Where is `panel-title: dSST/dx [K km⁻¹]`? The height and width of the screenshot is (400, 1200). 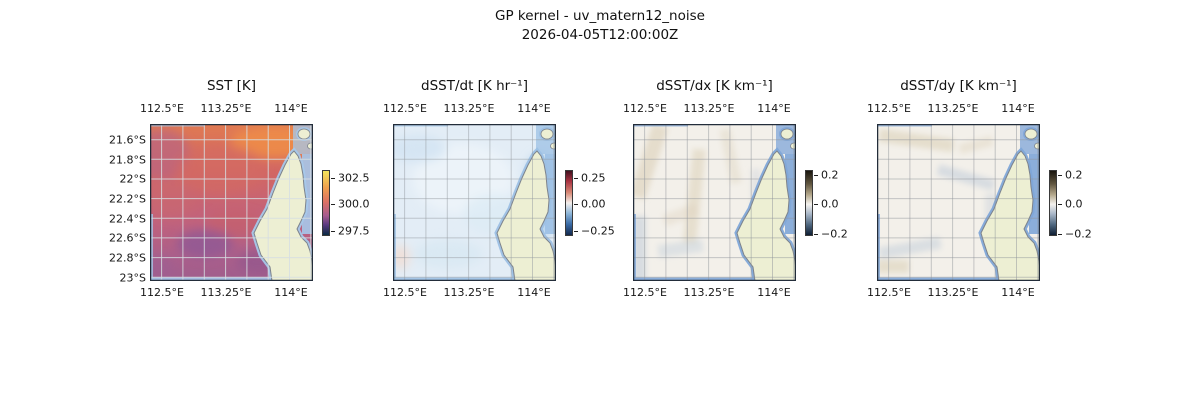
panel-title: dSST/dx [K km⁻¹] is located at coordinates (714, 86).